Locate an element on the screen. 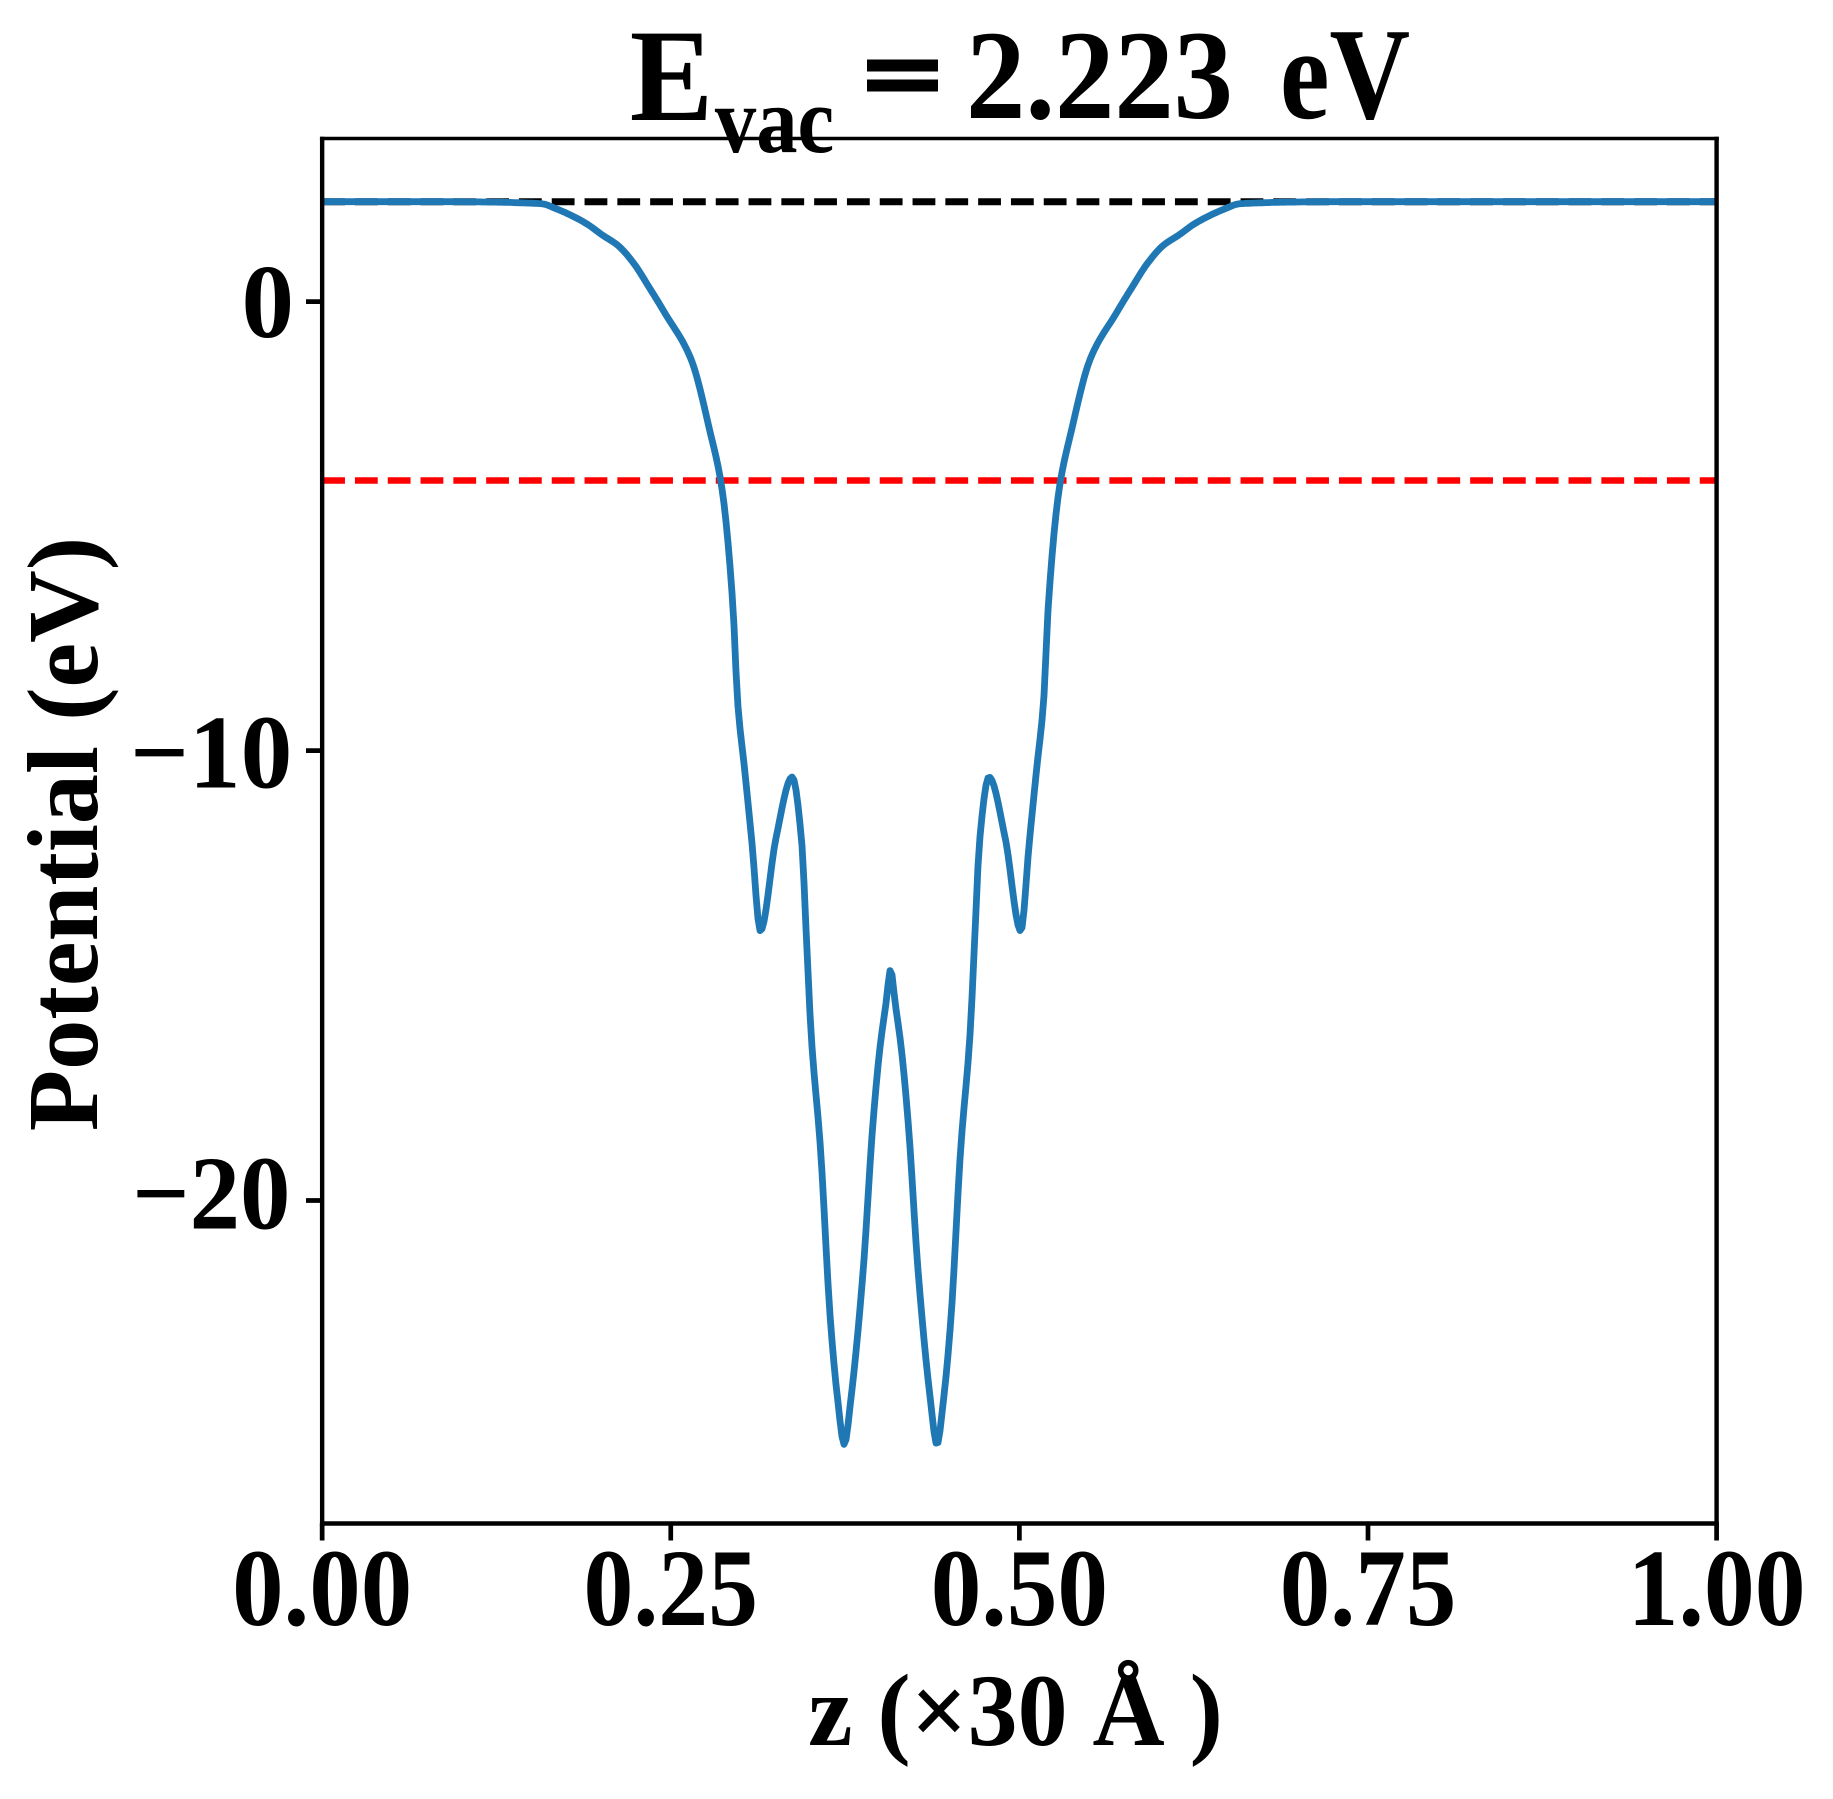 This screenshot has height=1799, width=1833. svg-text: Potential (eV) is located at coordinates (63, 834).